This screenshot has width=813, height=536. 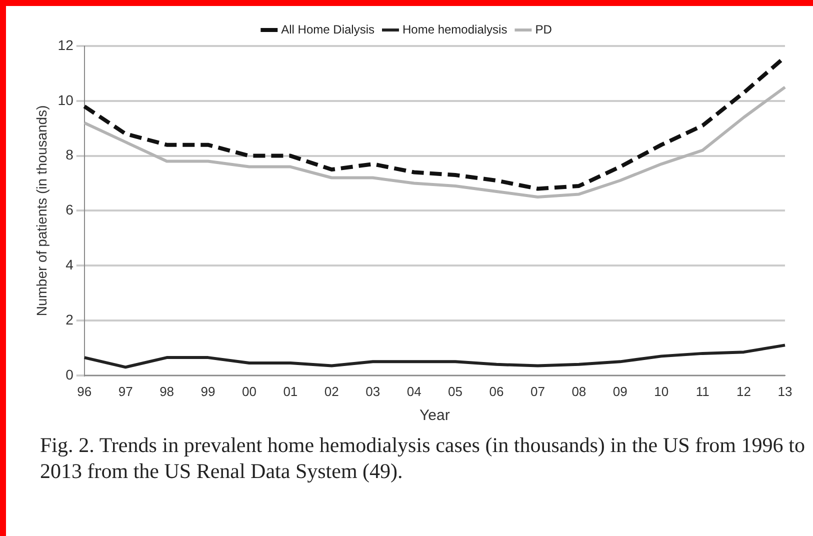 What do you see at coordinates (620, 391) in the screenshot?
I see `x-tick-label: 09` at bounding box center [620, 391].